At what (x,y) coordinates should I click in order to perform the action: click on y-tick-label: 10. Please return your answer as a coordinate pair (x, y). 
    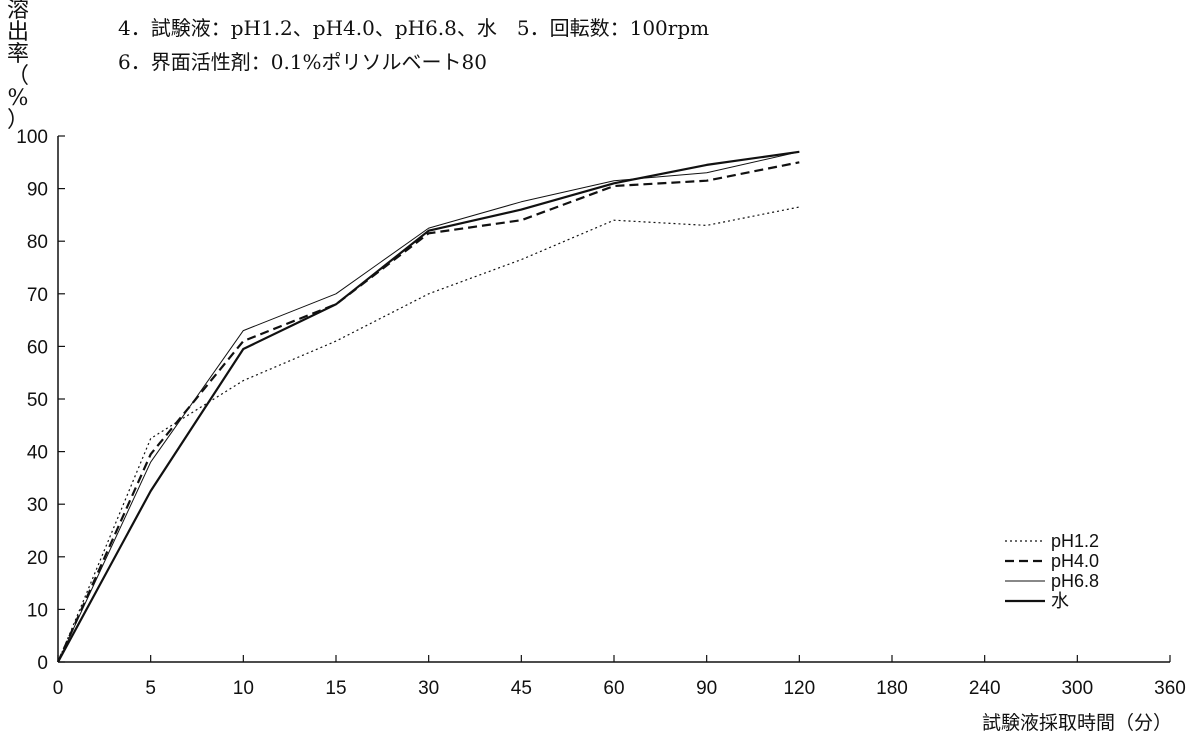
    Looking at the image, I should click on (37, 610).